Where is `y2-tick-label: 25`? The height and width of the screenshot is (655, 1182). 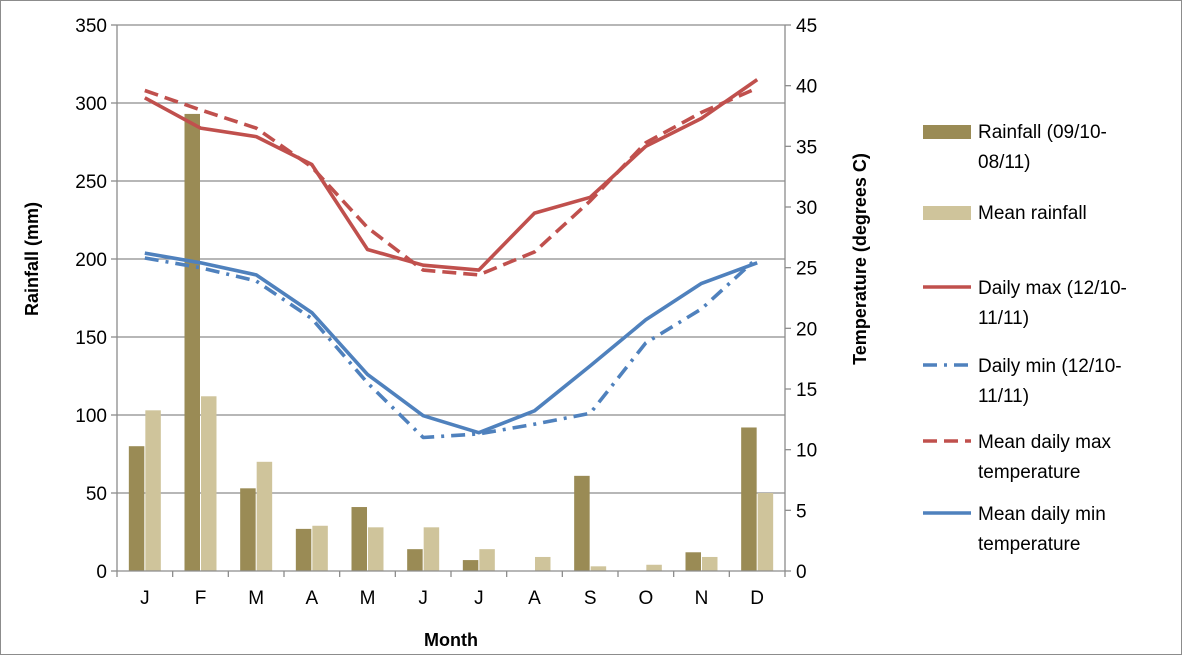
y2-tick-label: 25 is located at coordinates (806, 269).